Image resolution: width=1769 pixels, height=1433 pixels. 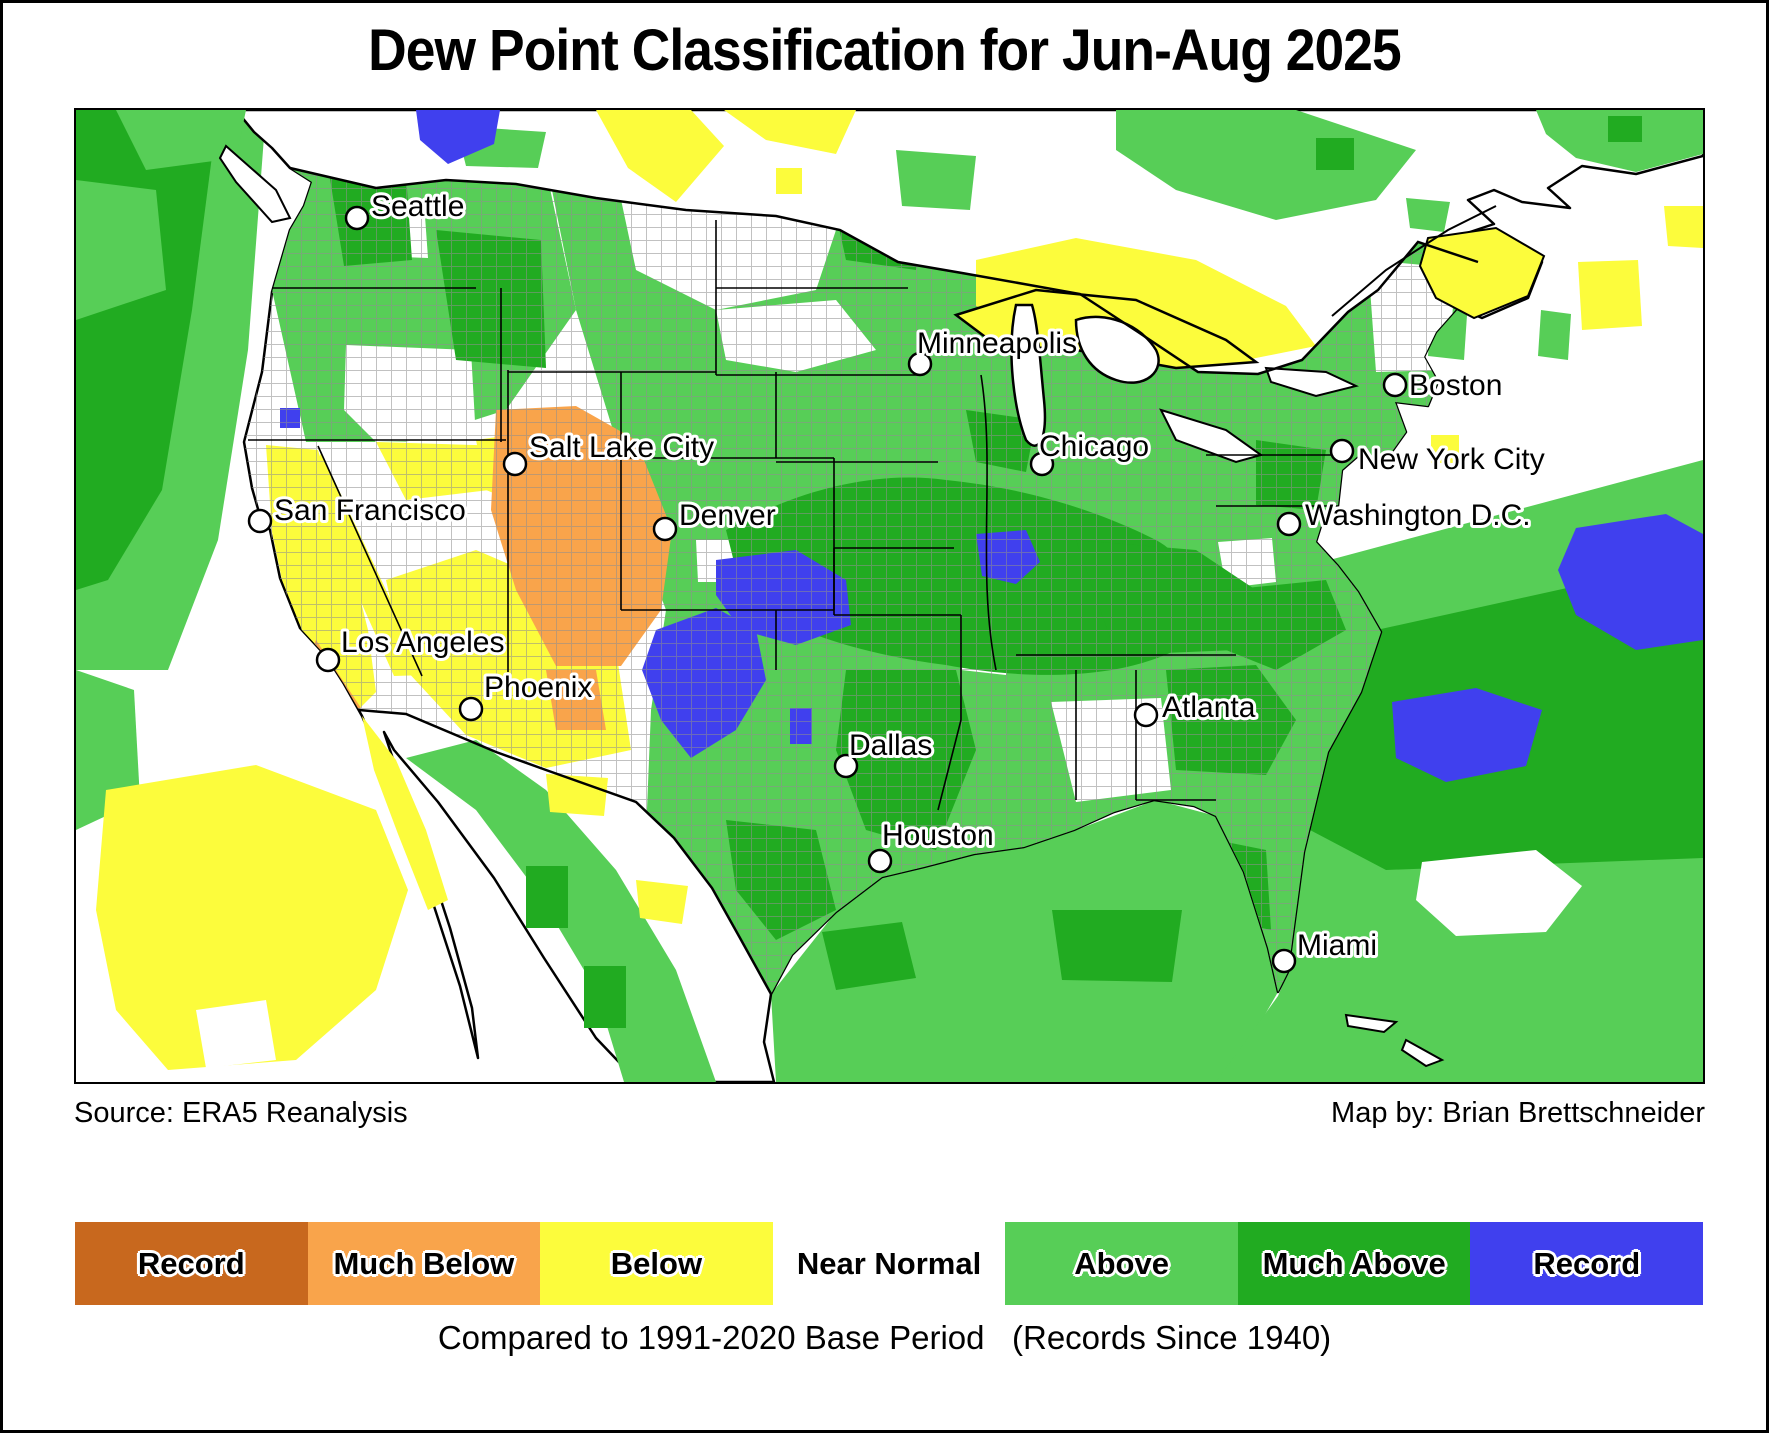 I want to click on city-label-salt-lake-city: Salt Lake City, so click(x=621, y=447).